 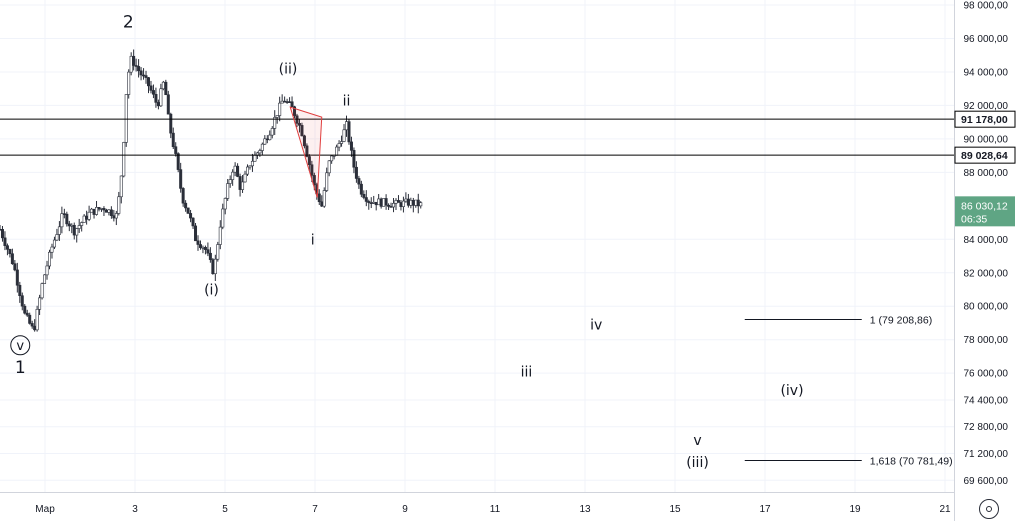 I want to click on wave-label-4: ii, so click(x=347, y=101).